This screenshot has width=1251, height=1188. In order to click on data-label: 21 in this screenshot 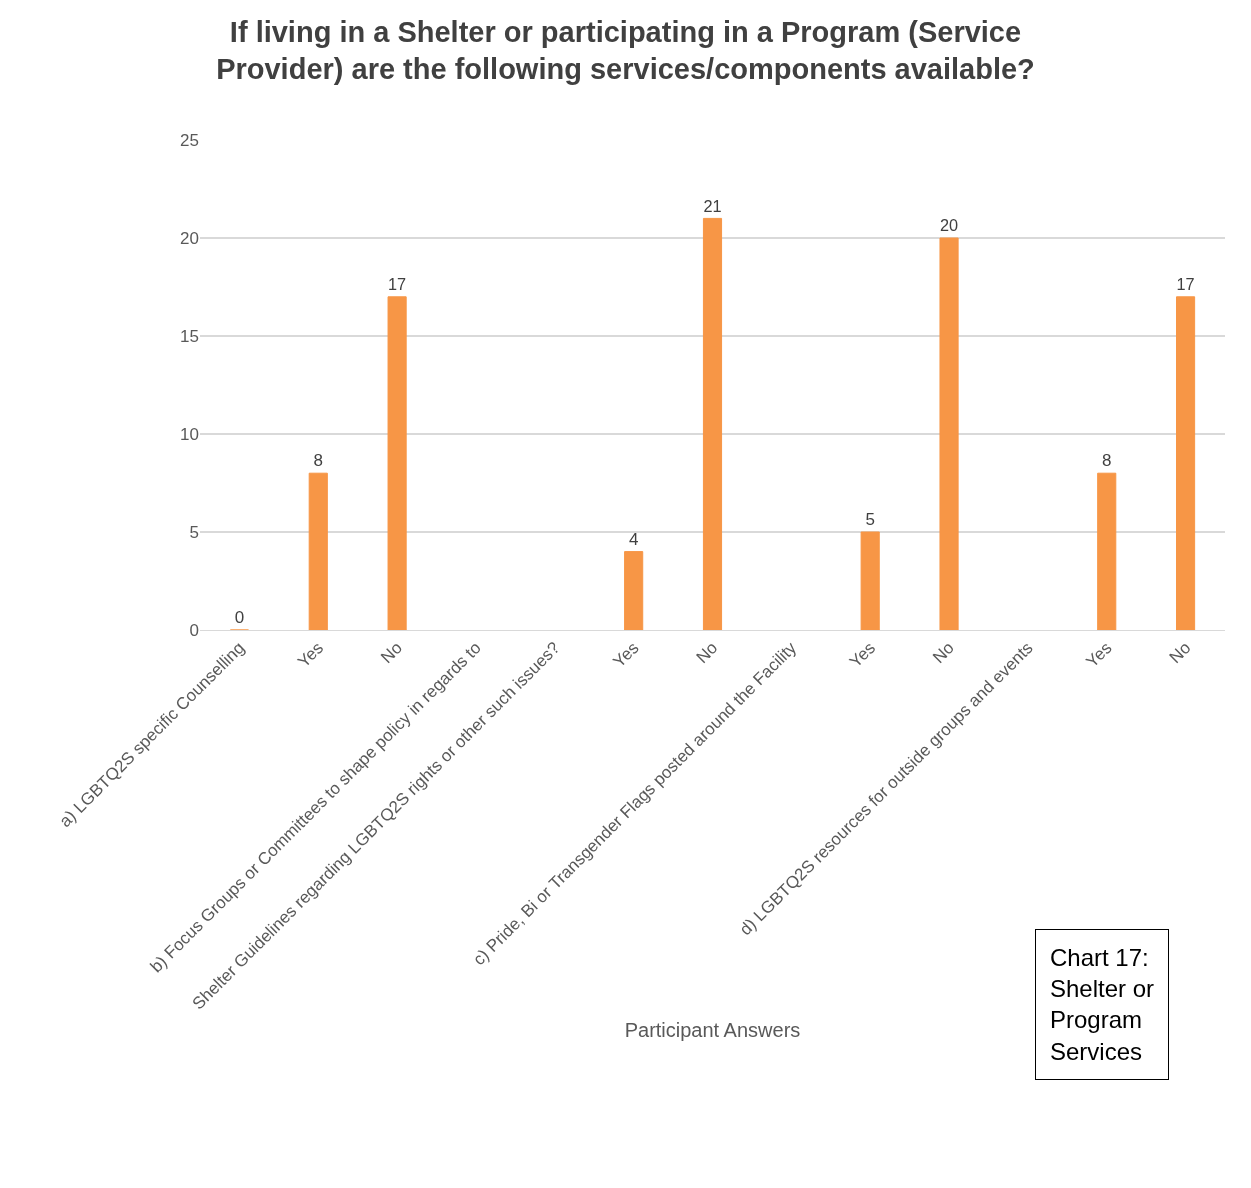, I will do `click(712, 205)`.